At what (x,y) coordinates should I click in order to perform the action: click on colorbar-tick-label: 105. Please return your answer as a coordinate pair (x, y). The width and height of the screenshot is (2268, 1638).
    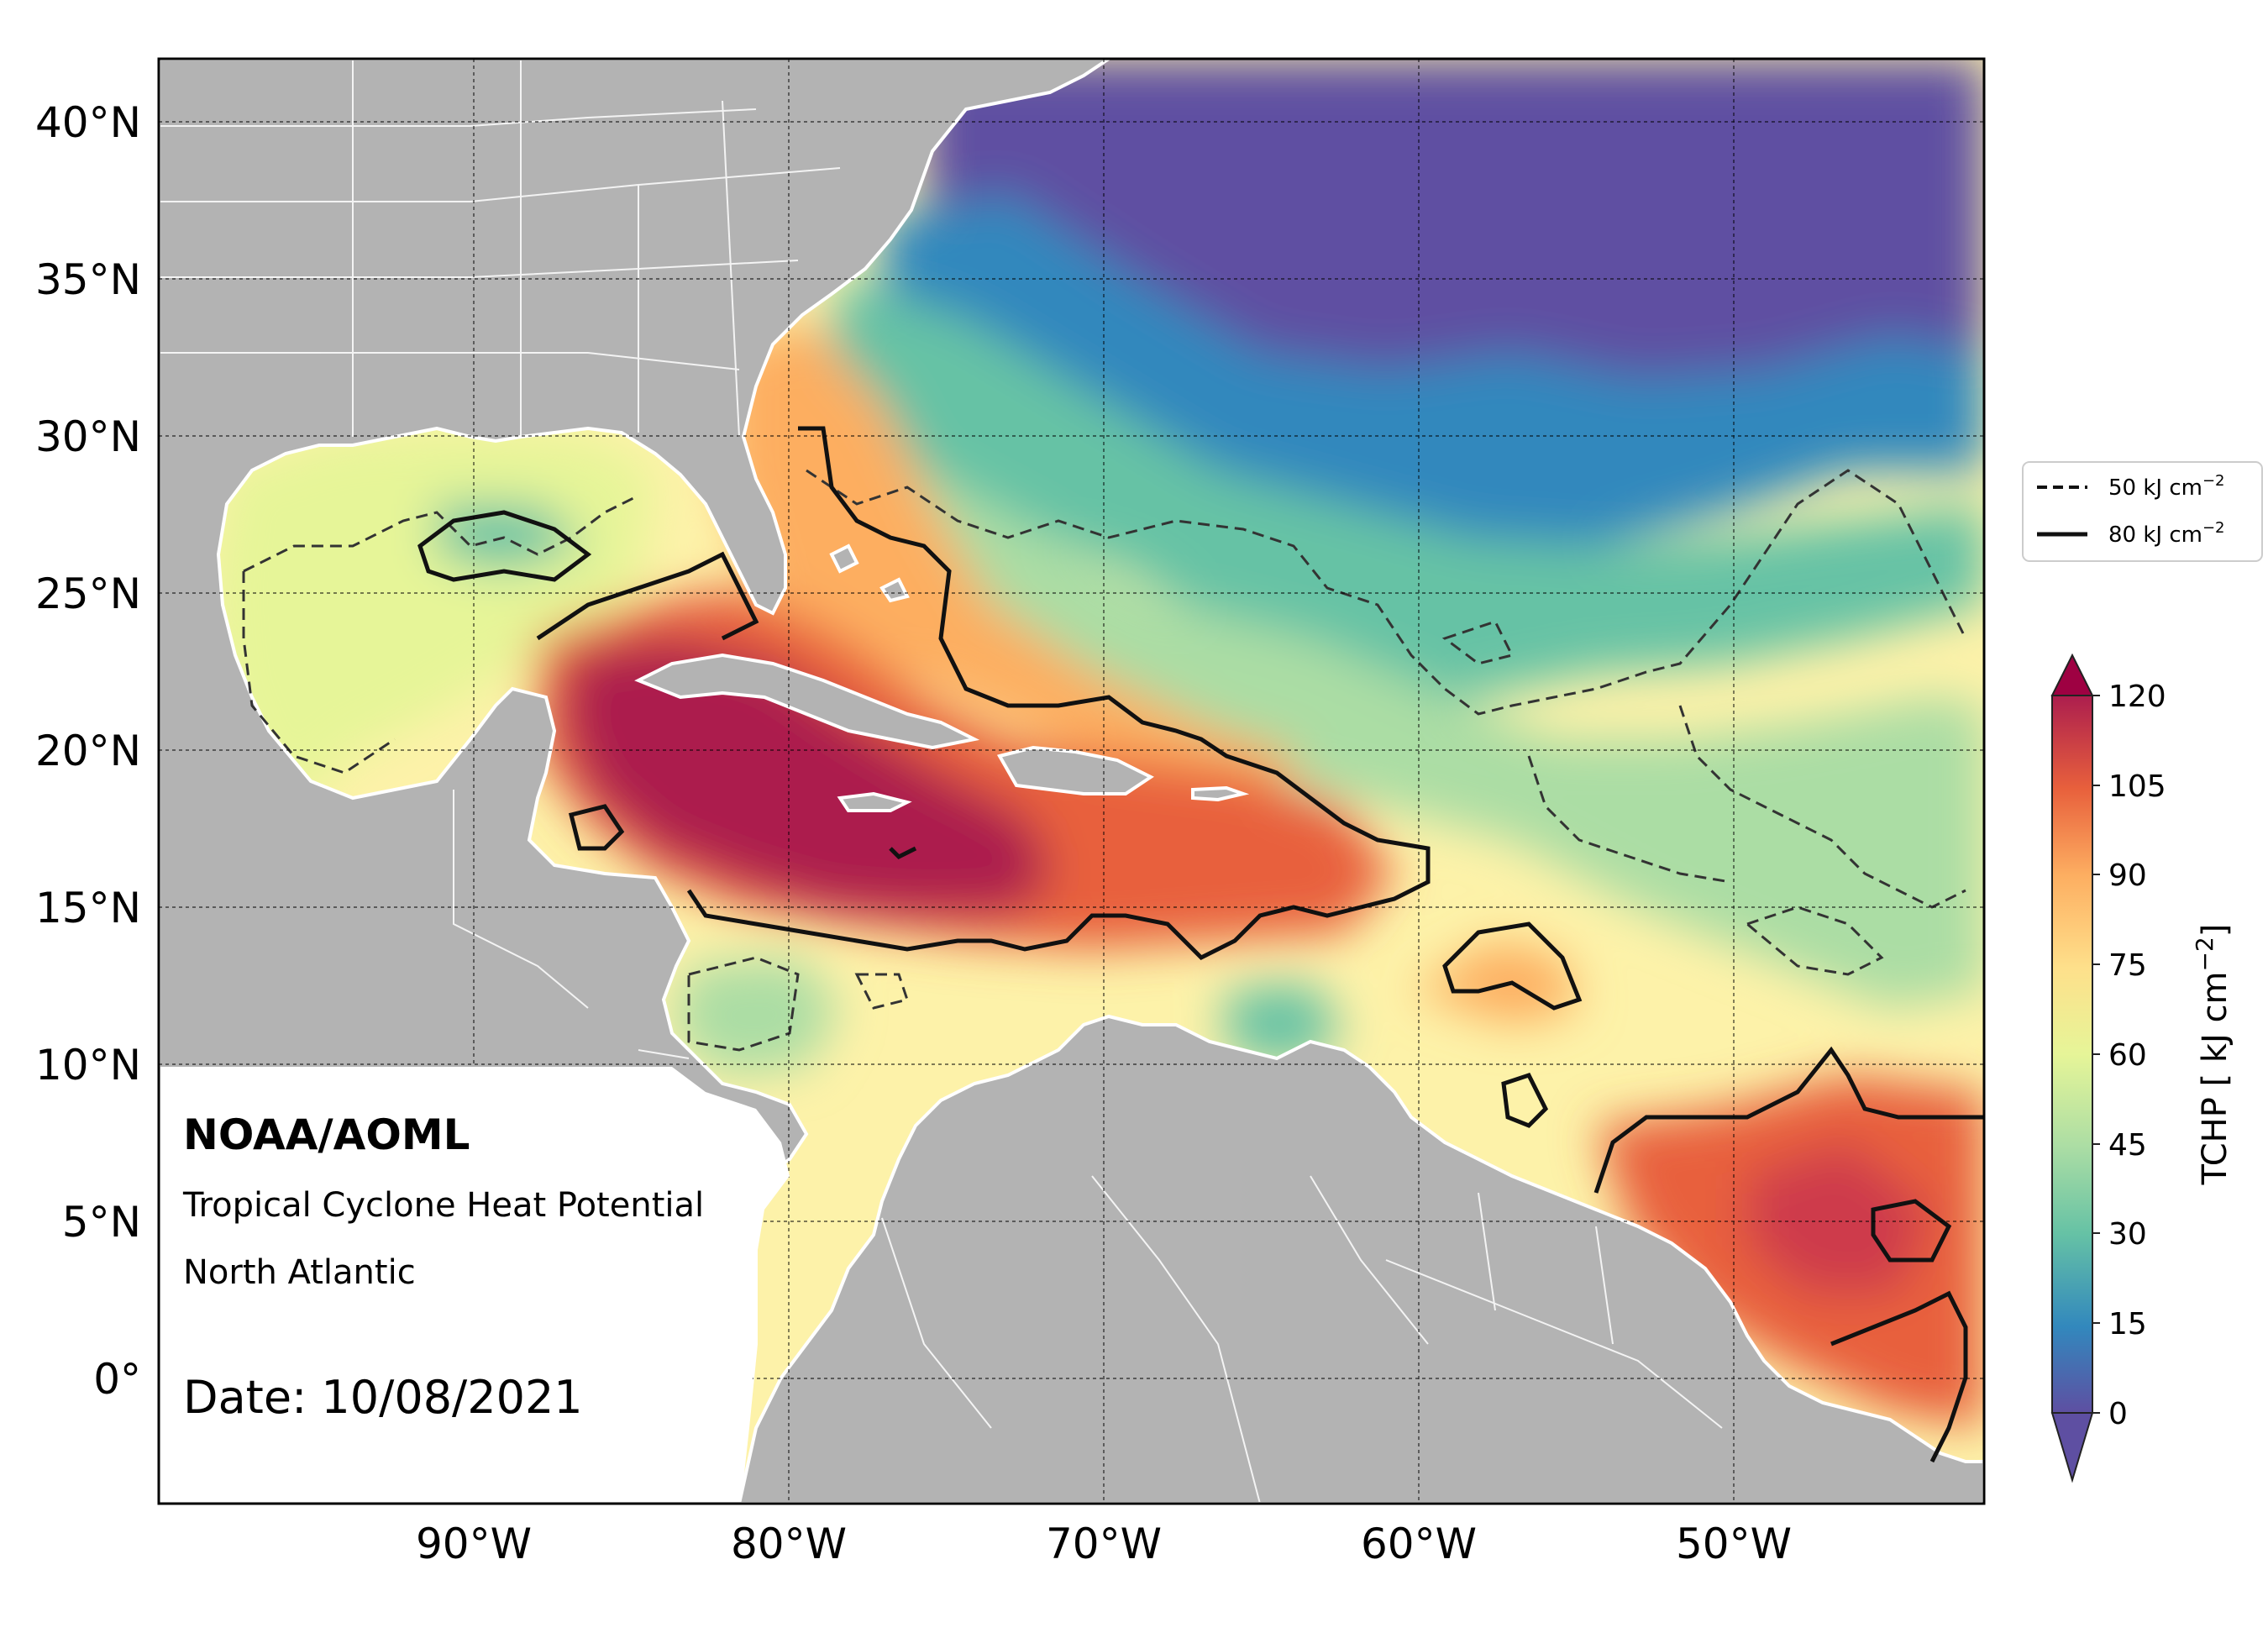
    Looking at the image, I should click on (2137, 786).